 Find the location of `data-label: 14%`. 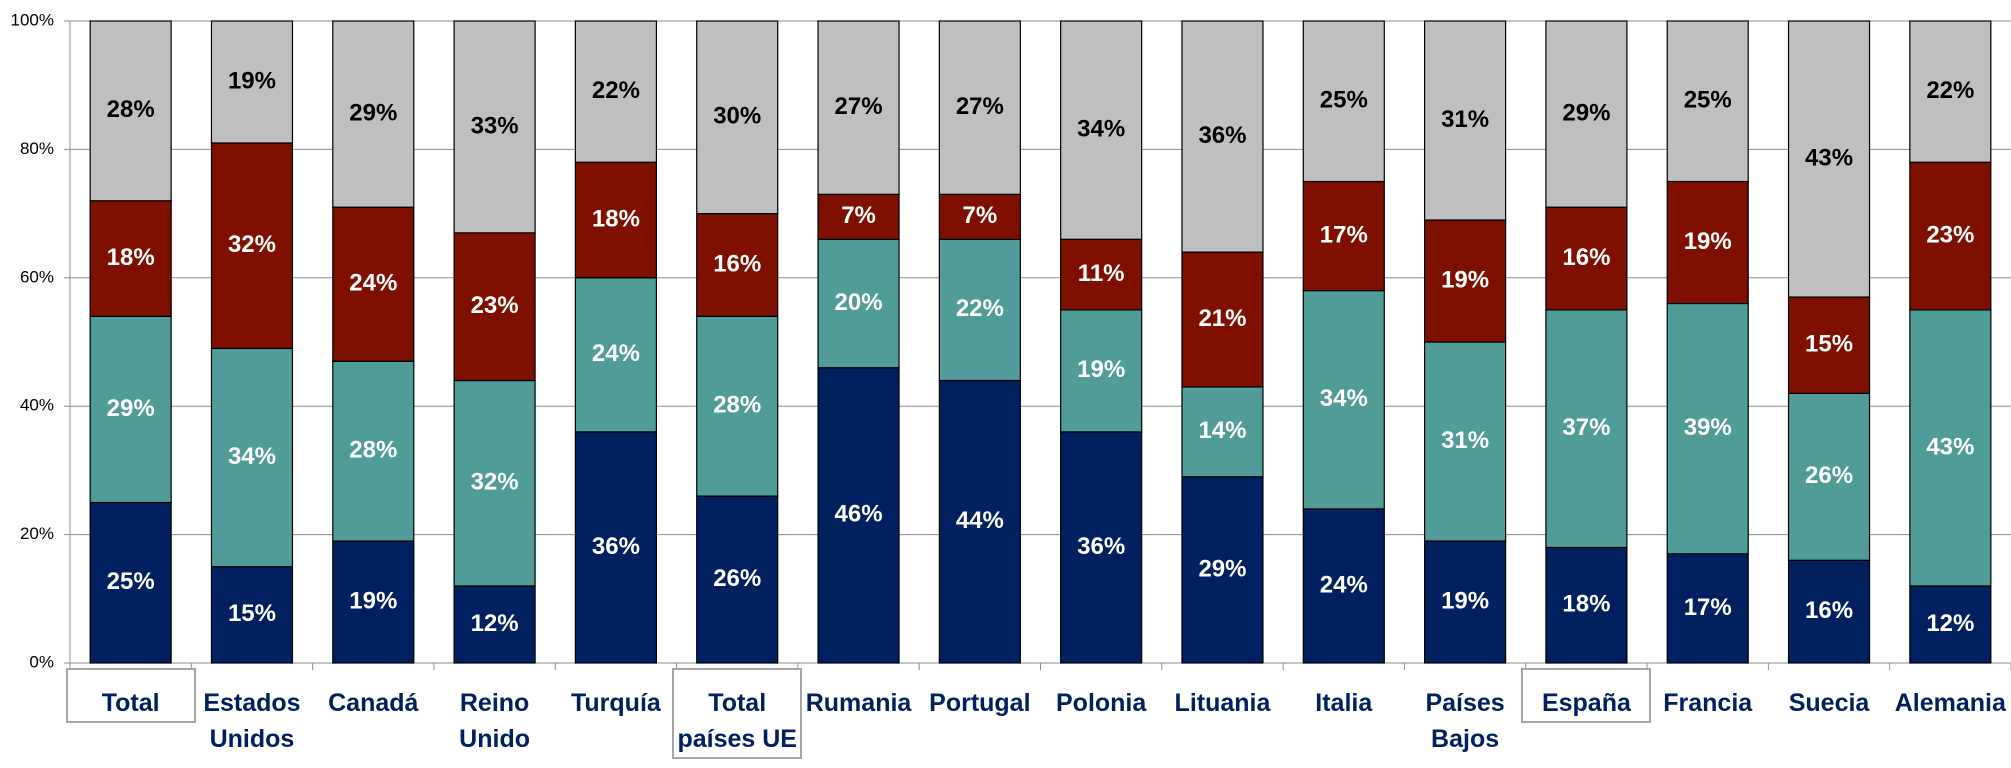

data-label: 14% is located at coordinates (1222, 430).